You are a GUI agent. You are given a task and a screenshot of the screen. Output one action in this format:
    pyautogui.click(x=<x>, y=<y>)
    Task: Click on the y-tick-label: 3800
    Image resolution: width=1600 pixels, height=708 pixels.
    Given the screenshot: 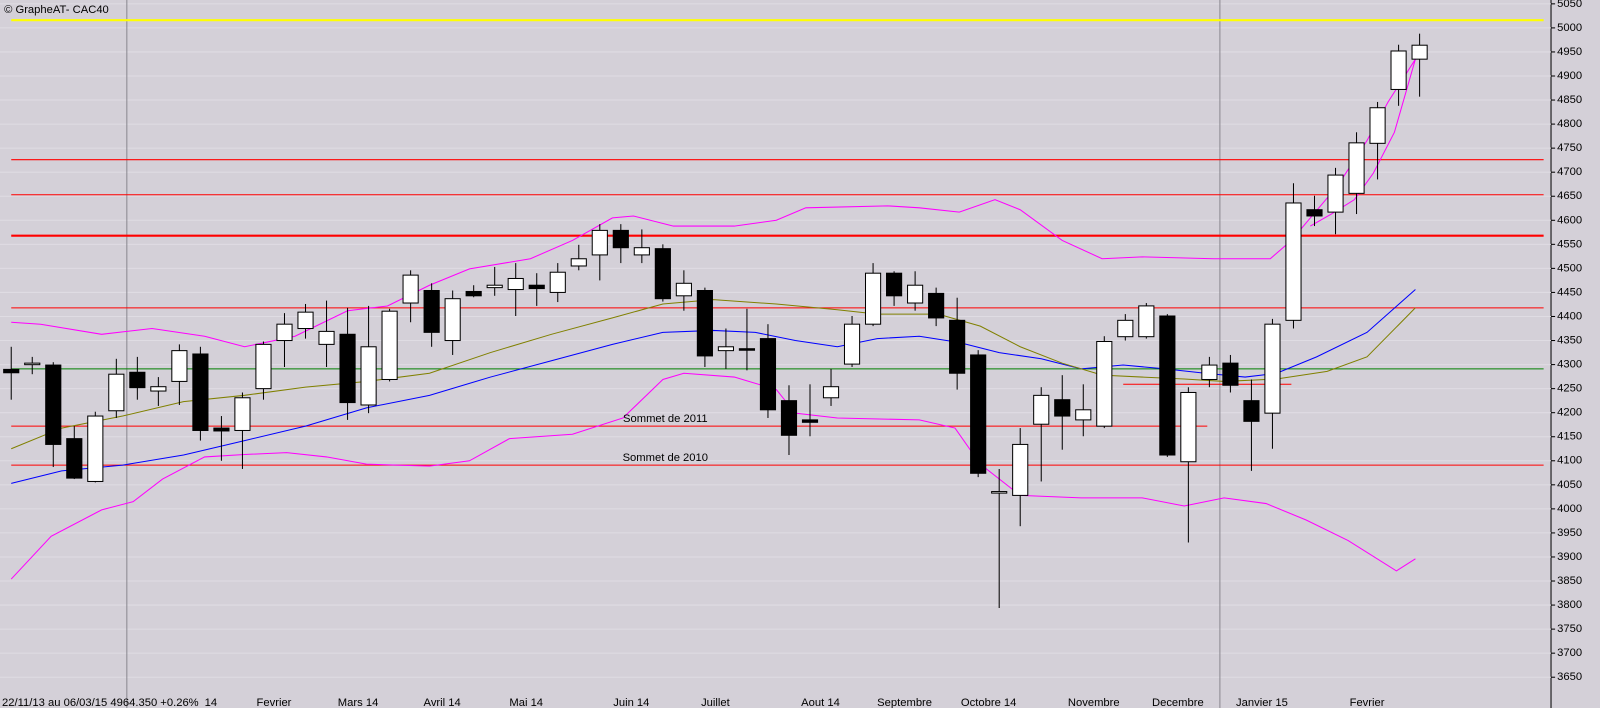 What is the action you would take?
    pyautogui.click(x=1569, y=605)
    